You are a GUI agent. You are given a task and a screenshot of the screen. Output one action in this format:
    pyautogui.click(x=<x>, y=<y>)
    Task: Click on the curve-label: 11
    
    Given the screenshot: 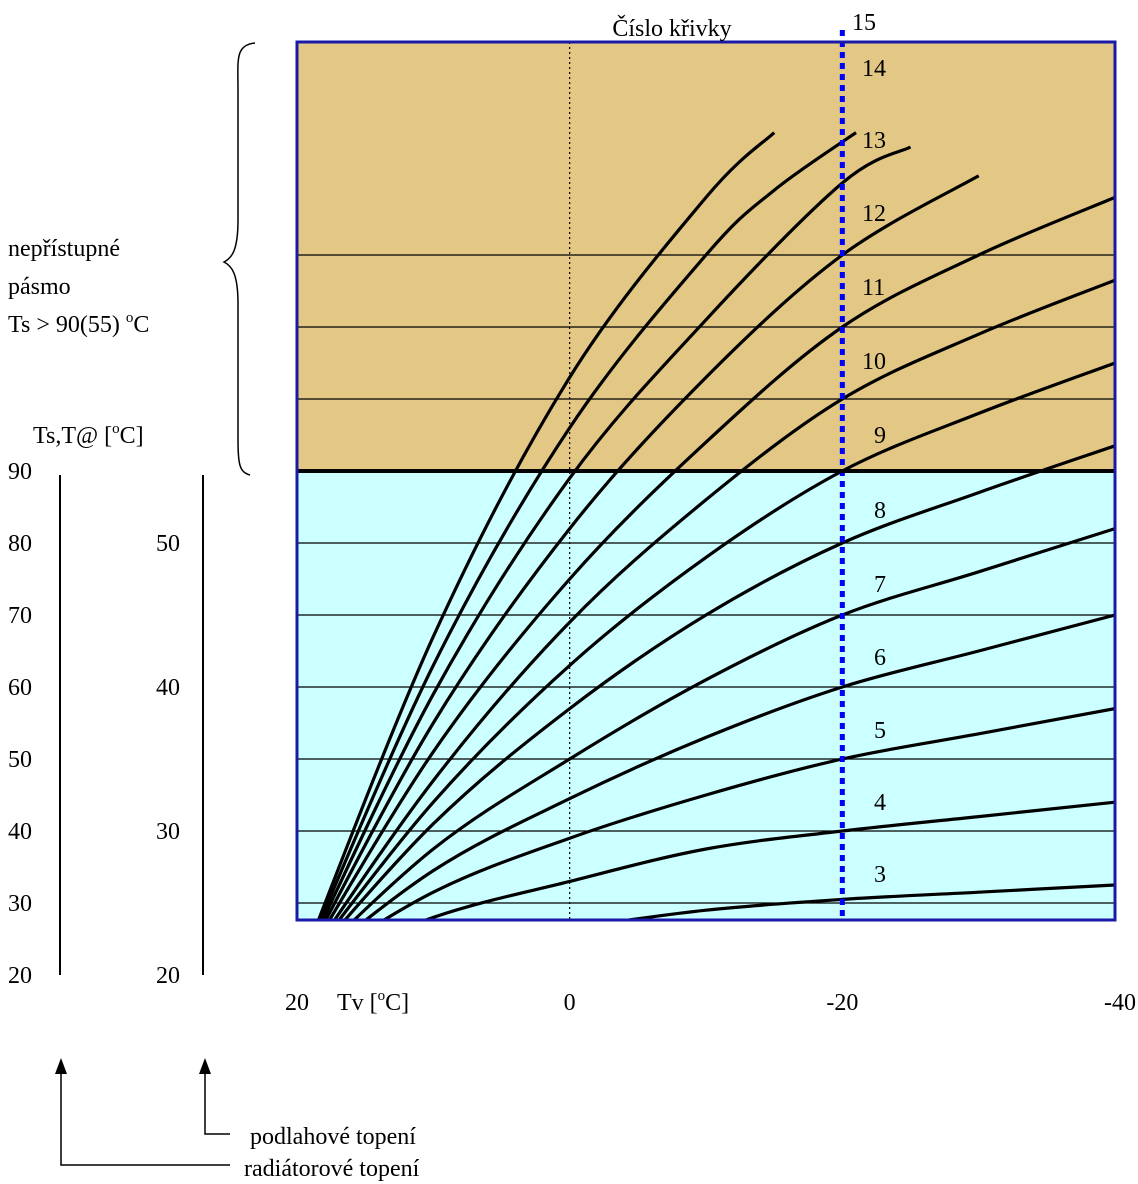 What is the action you would take?
    pyautogui.click(x=873, y=288)
    